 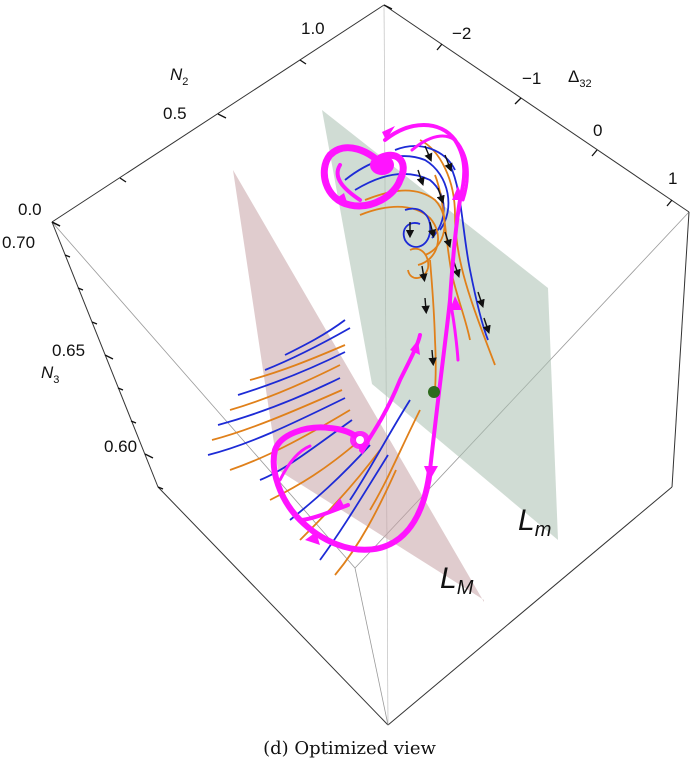 What do you see at coordinates (672, 178) in the screenshot?
I see `d32-tick-label: 1` at bounding box center [672, 178].